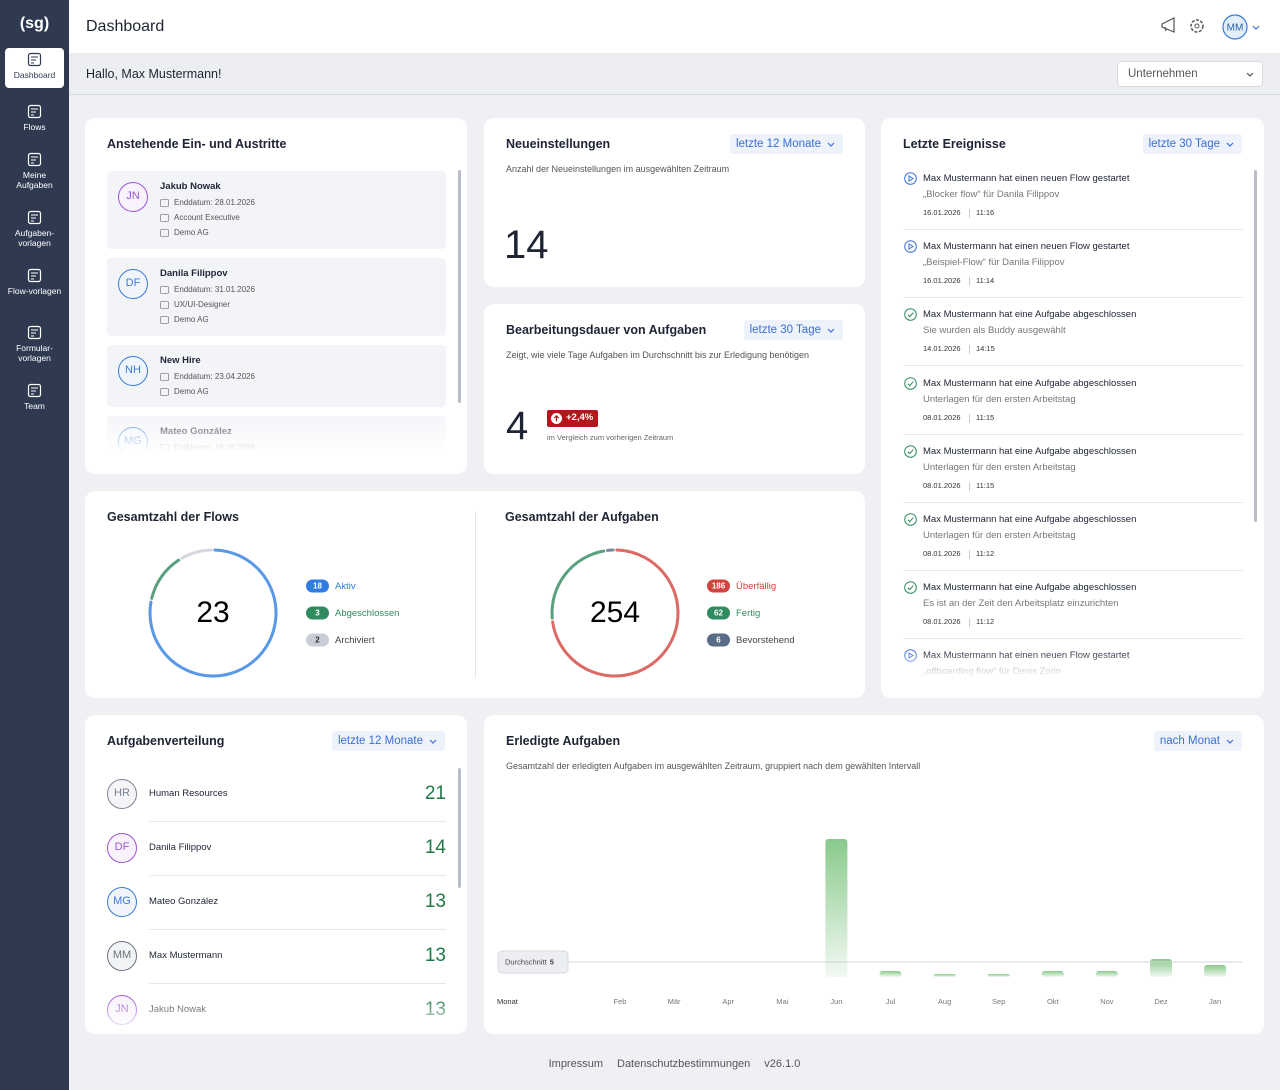  I want to click on company-select: Unternehmen, so click(1190, 74).